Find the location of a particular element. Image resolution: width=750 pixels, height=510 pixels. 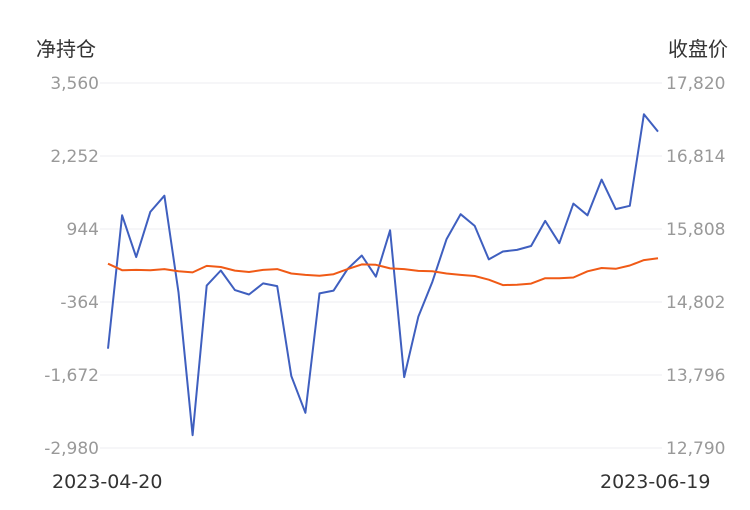

left-tick-label: -1,672 is located at coordinates (71, 376).